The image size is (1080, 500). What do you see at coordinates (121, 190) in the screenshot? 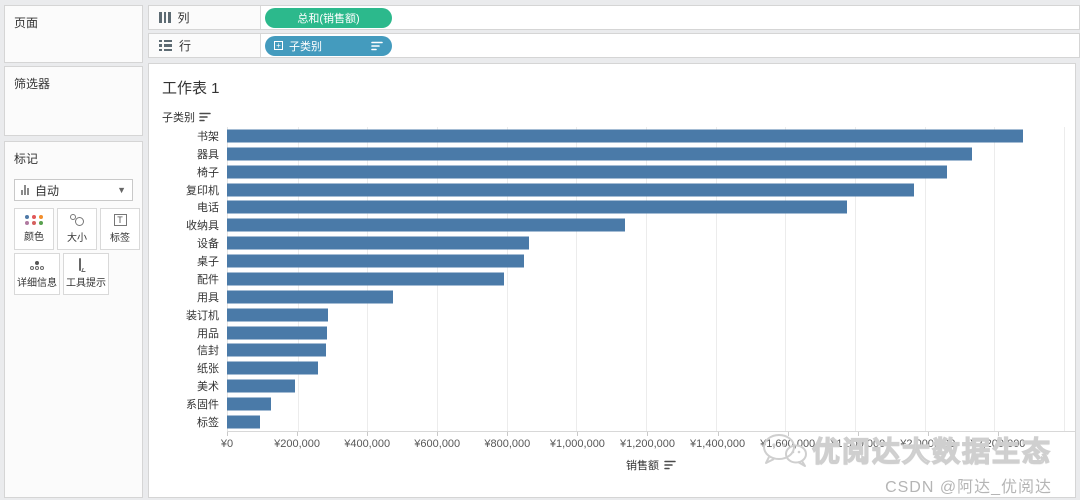
I see `chevron-down-icon: ▼` at bounding box center [121, 190].